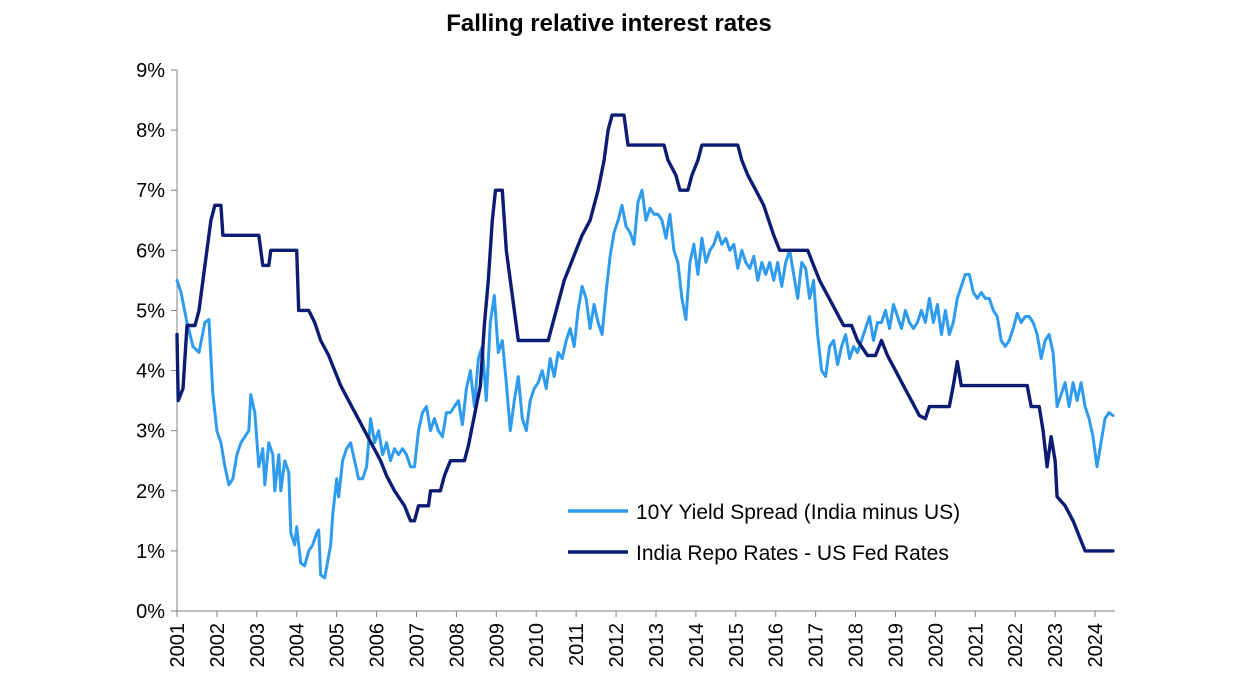 The image size is (1248, 700). Describe the element at coordinates (896, 645) in the screenshot. I see `x-tick-label: 2019` at that location.